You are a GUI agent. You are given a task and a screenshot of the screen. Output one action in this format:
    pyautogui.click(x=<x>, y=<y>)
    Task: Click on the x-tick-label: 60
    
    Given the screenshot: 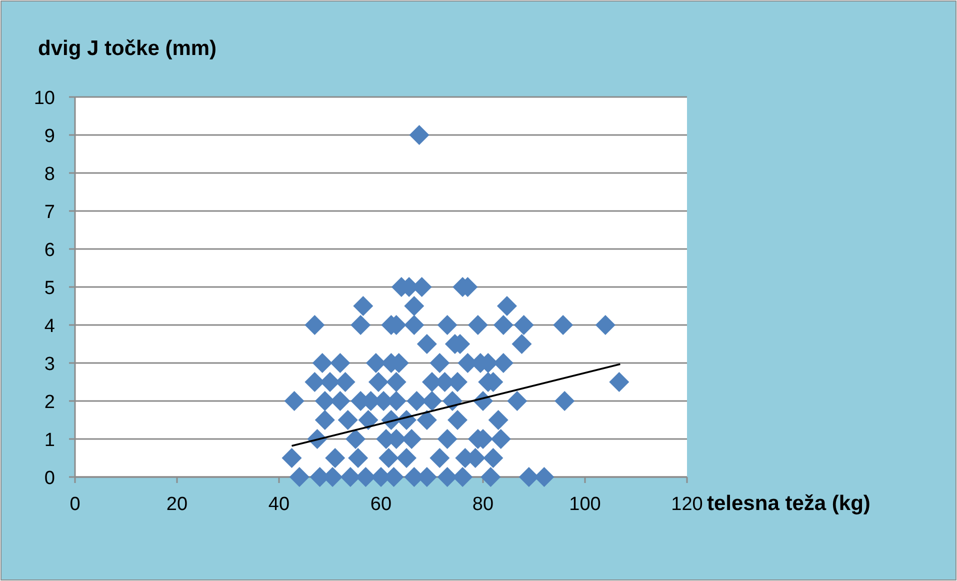 What is the action you would take?
    pyautogui.click(x=381, y=504)
    